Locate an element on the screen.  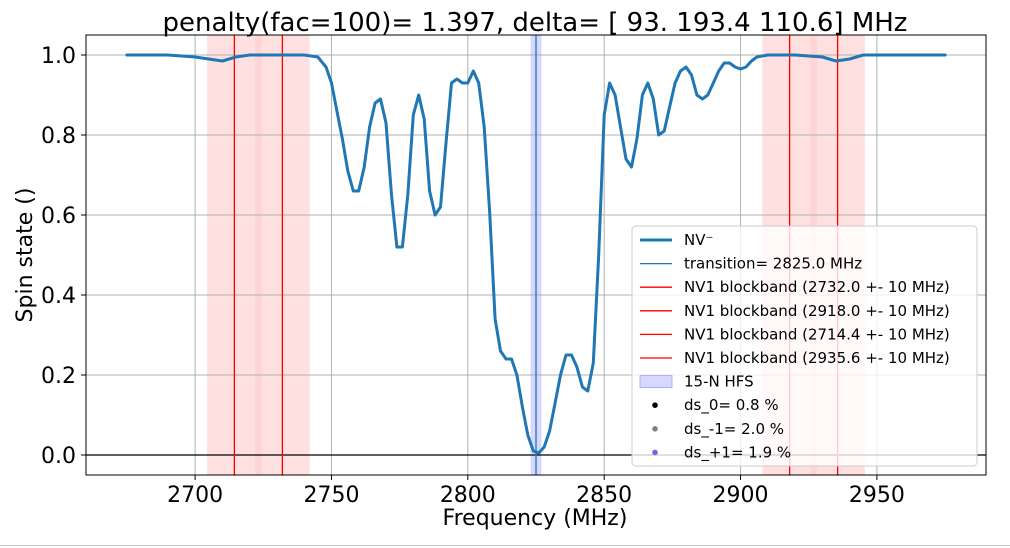
legend-label-7: ds_0= 0.8 % is located at coordinates (731, 405).